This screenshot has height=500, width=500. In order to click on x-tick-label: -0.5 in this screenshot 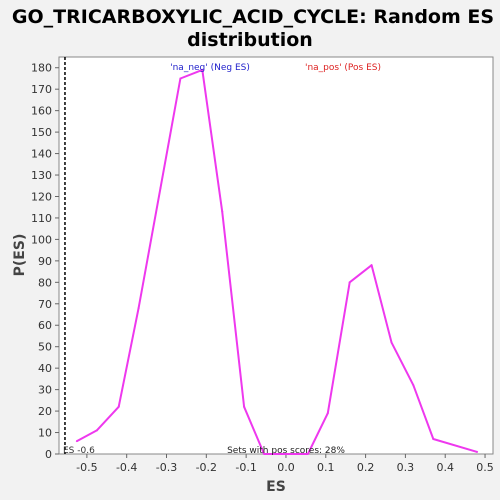, I will do `click(86, 467)`.